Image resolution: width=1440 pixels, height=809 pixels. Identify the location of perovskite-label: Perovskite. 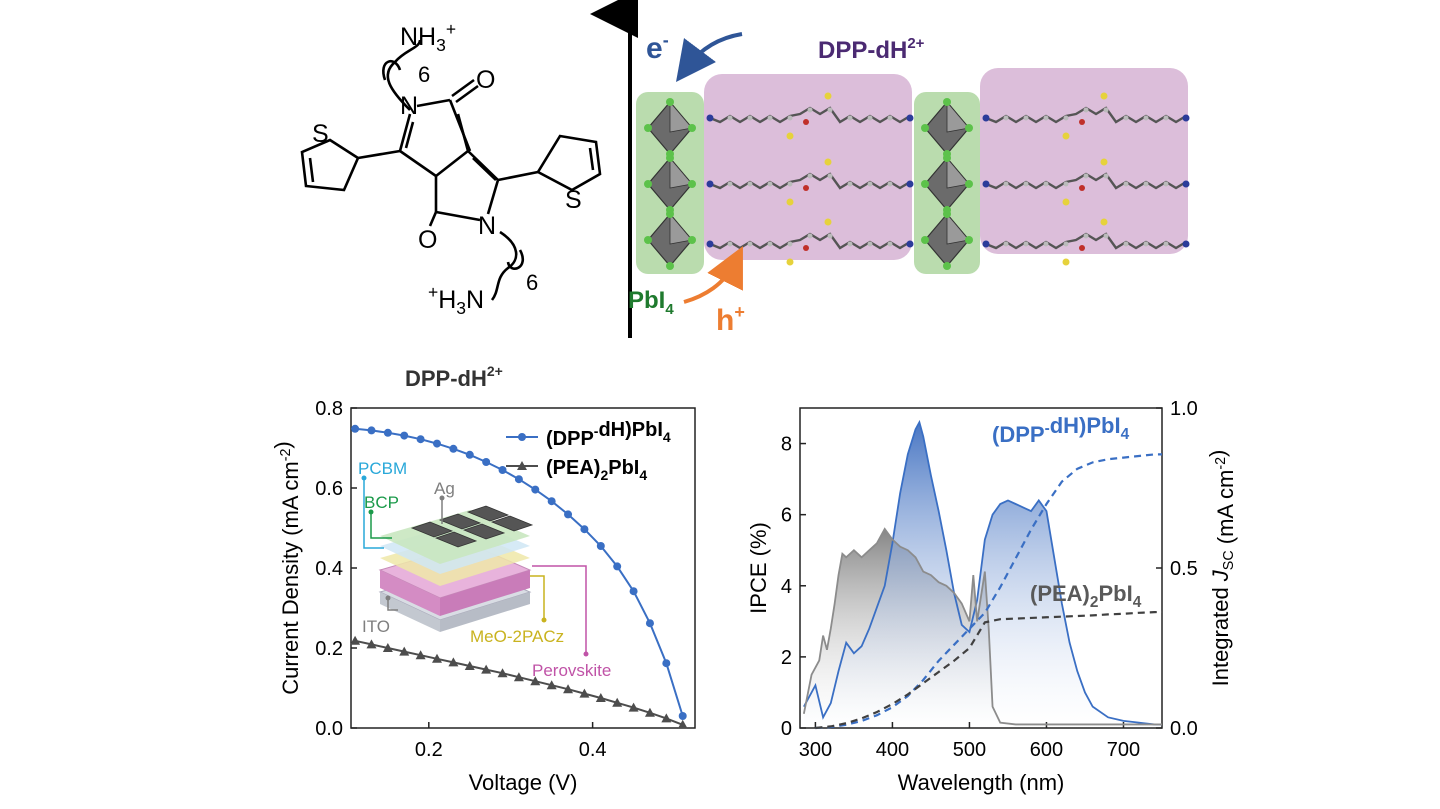
(571, 670).